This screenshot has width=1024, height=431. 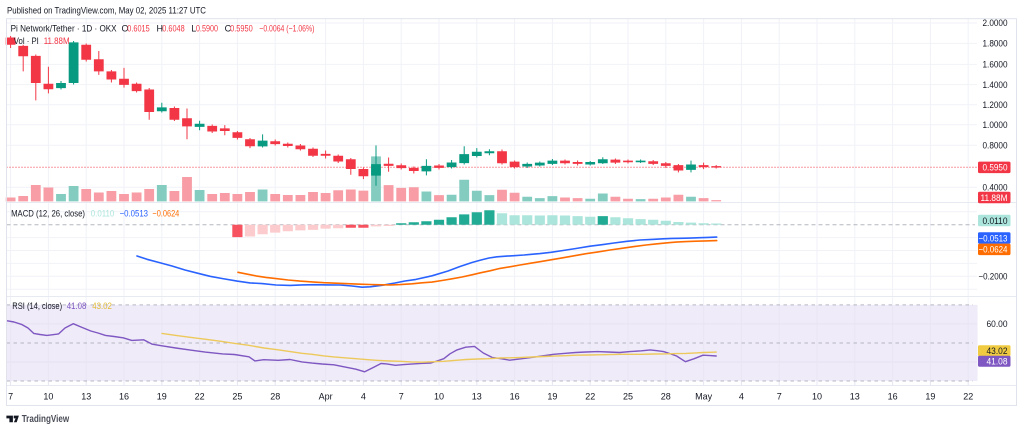 What do you see at coordinates (995, 85) in the screenshot?
I see `svg-text: 1.4000` at bounding box center [995, 85].